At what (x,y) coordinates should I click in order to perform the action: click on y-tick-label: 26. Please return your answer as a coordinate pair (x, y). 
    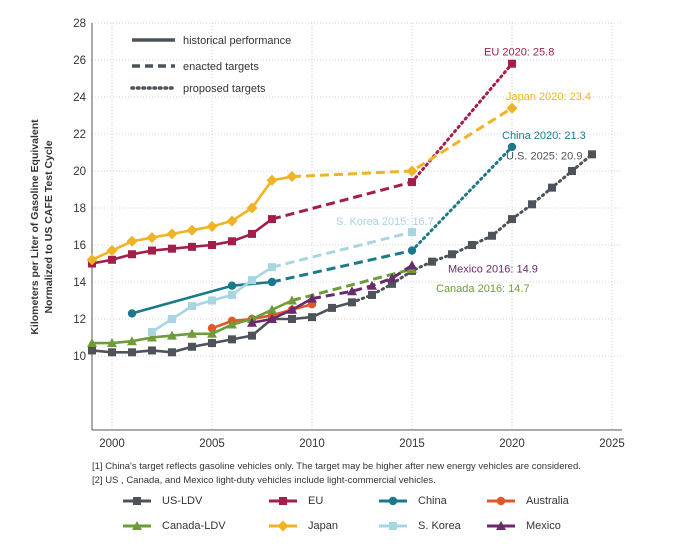
    Looking at the image, I should click on (79, 61).